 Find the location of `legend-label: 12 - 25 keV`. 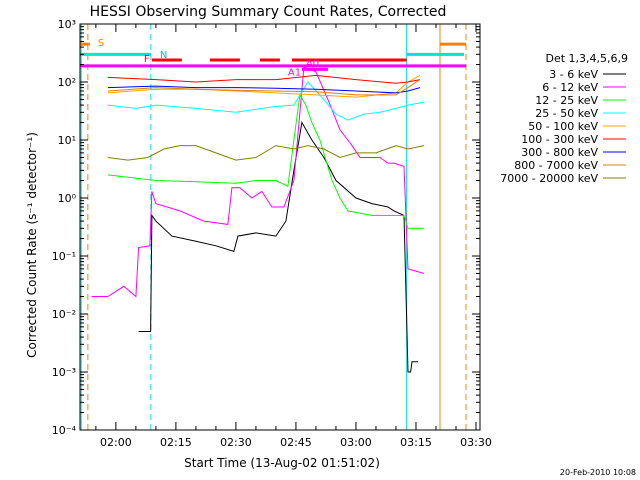

legend-label: 12 - 25 keV is located at coordinates (566, 100).